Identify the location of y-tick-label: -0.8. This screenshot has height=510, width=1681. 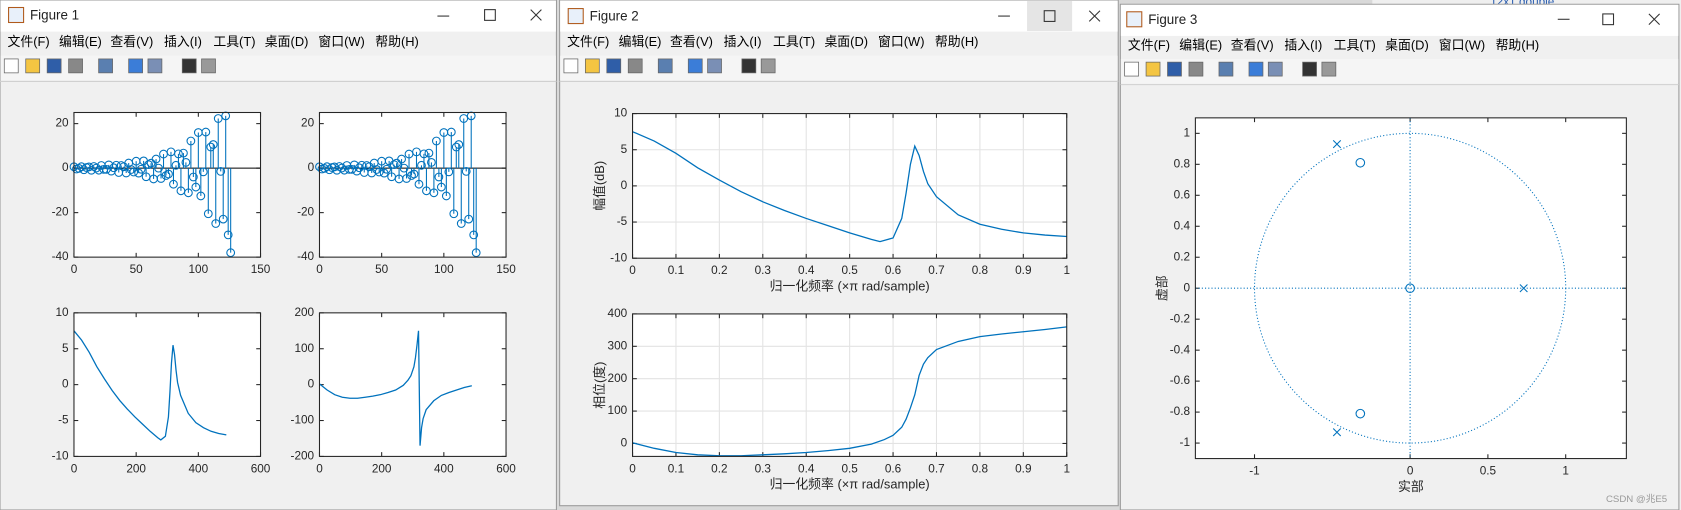
(1180, 411).